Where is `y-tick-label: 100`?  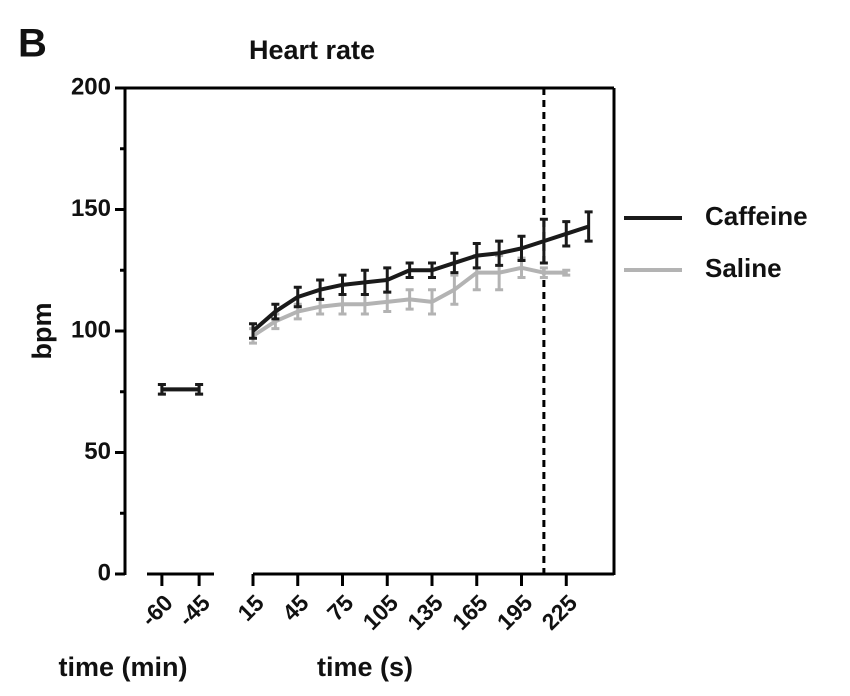
y-tick-label: 100 is located at coordinates (91, 329).